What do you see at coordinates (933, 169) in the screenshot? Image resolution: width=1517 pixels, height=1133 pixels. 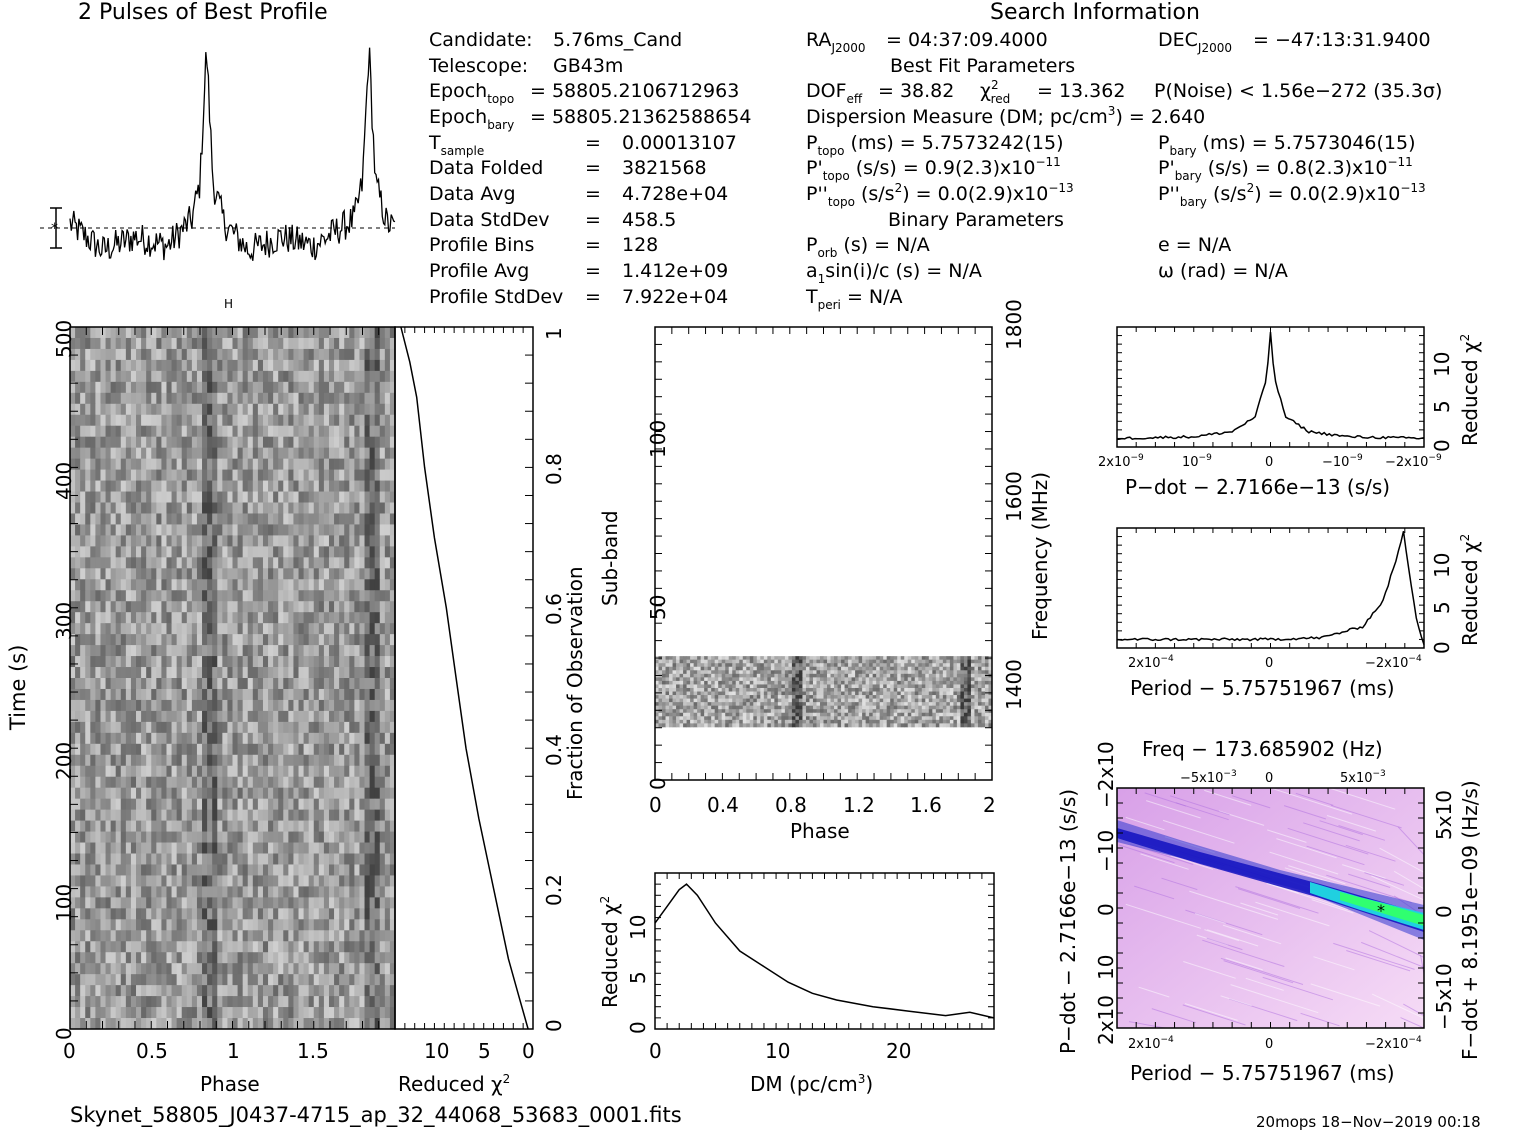 I see `pdtopo: P'topo (s/s) = 0.9(2.3)x10−11` at bounding box center [933, 169].